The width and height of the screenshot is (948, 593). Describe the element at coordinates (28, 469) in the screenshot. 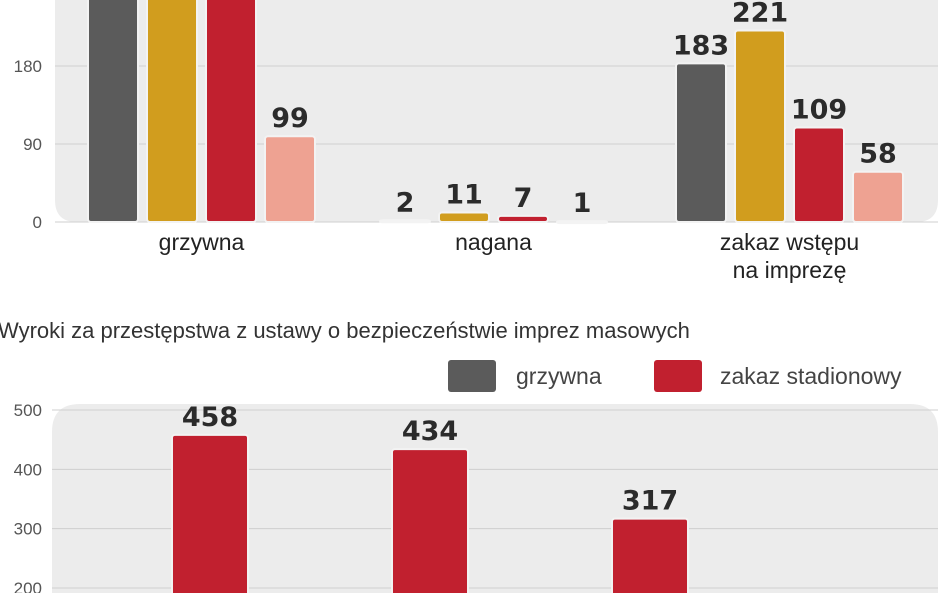

I see `y-tick-label: 400` at that location.